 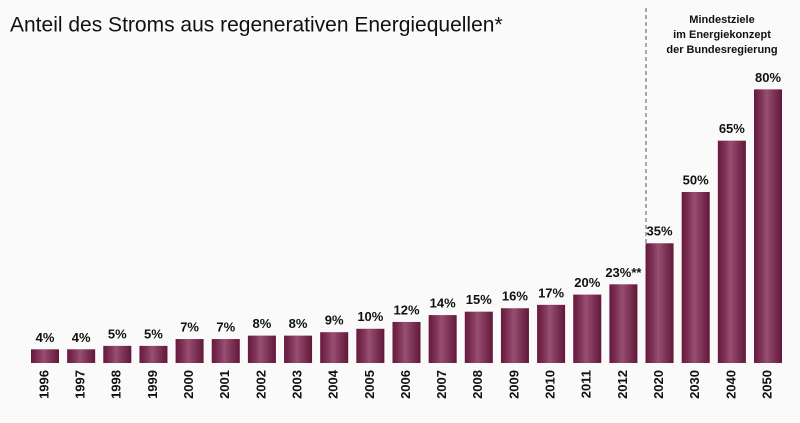 I want to click on x-tick-label: 1999, so click(x=152, y=384).